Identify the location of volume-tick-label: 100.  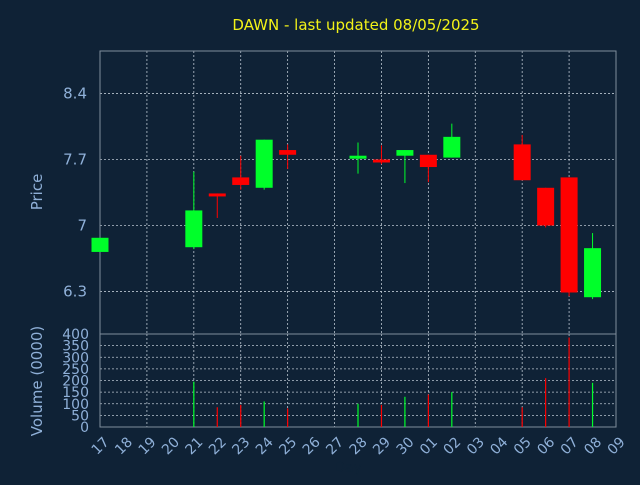
(75, 405).